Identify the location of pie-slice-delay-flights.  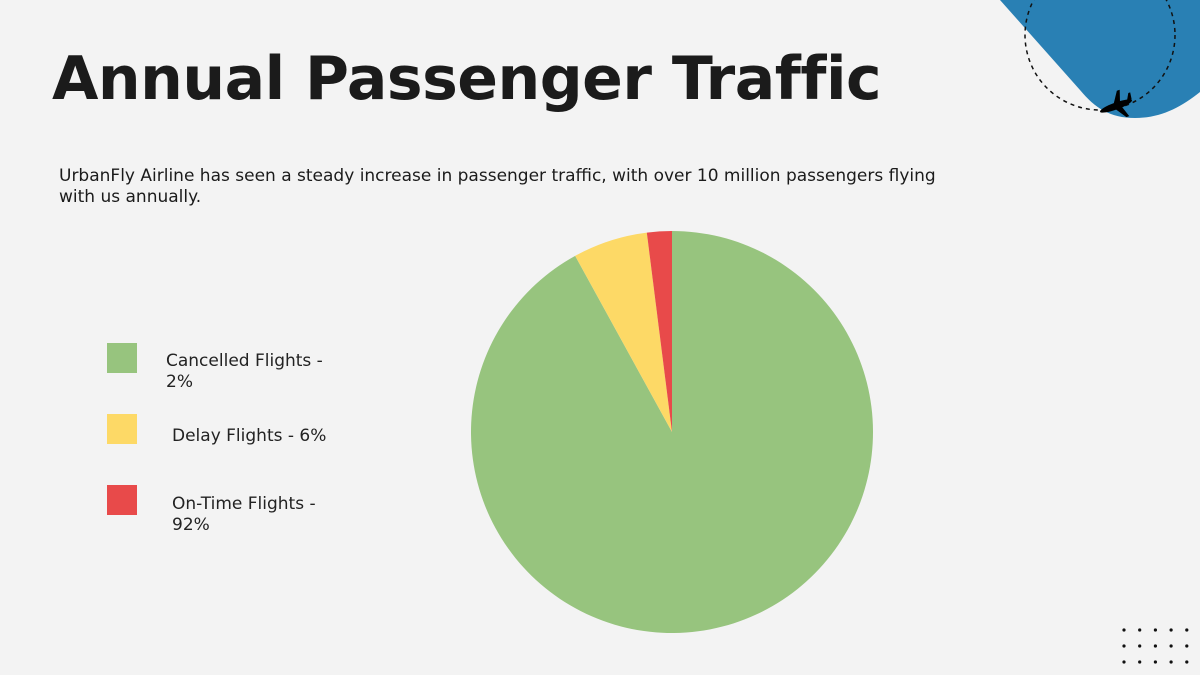
(623, 332).